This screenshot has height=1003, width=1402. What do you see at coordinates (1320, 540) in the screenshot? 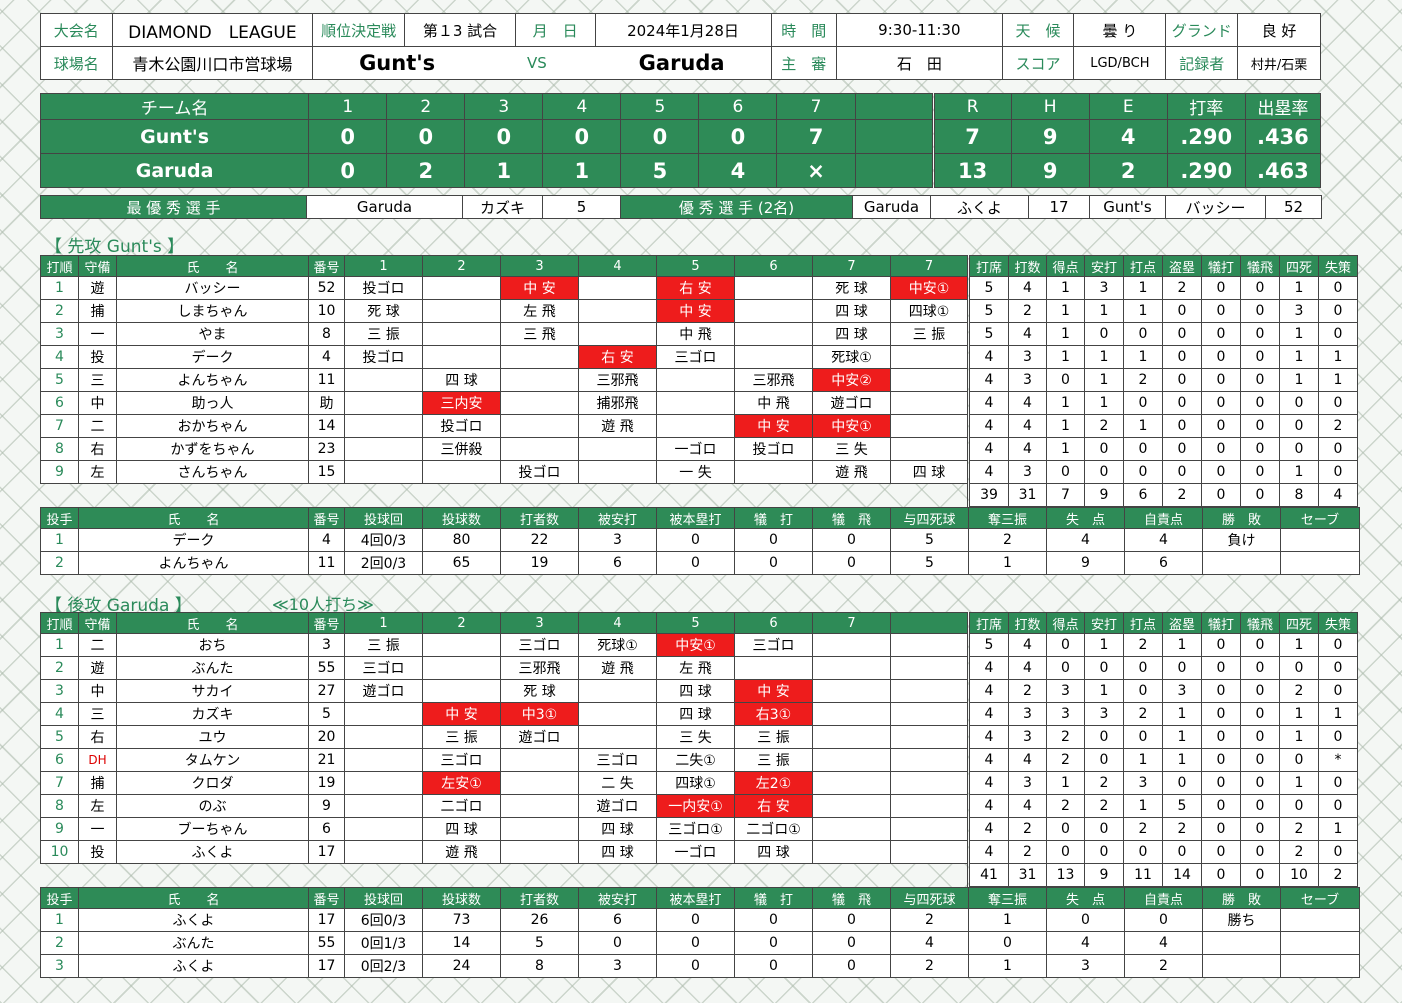
I see `pitcher-cell` at bounding box center [1320, 540].